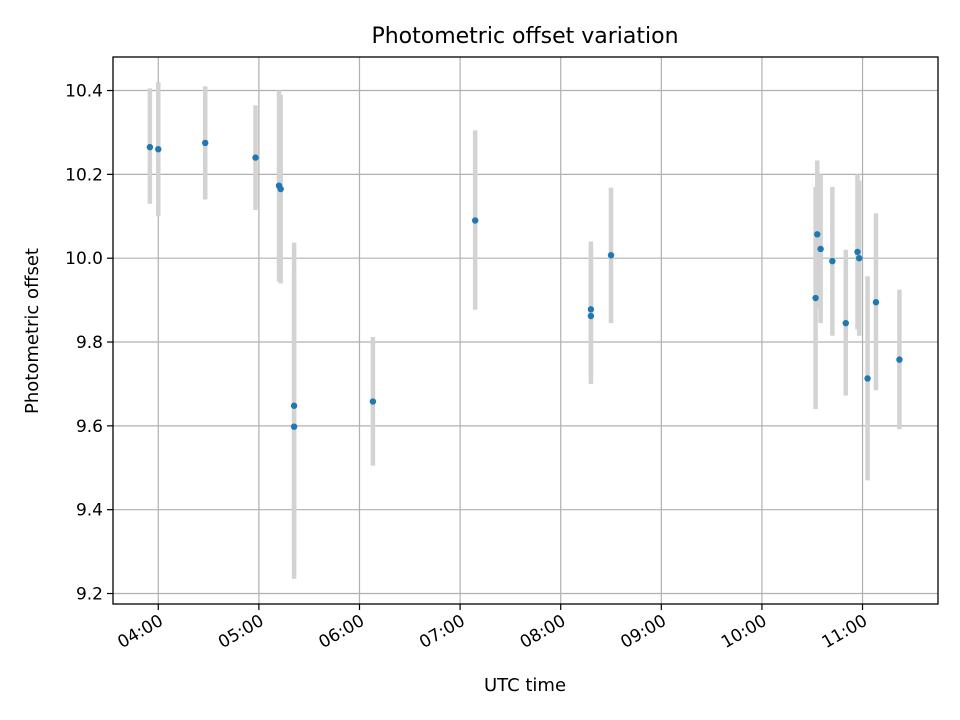  What do you see at coordinates (89, 343) in the screenshot?
I see `y-tick-label: 9.8` at bounding box center [89, 343].